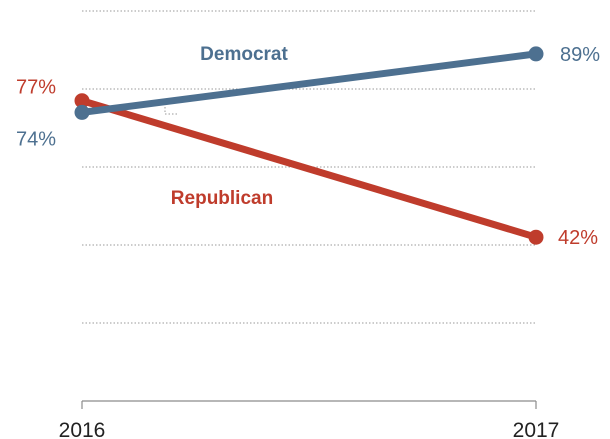 The height and width of the screenshot is (439, 610). Describe the element at coordinates (36, 139) in the screenshot. I see `democrat-value-label-2016: 74%` at that location.